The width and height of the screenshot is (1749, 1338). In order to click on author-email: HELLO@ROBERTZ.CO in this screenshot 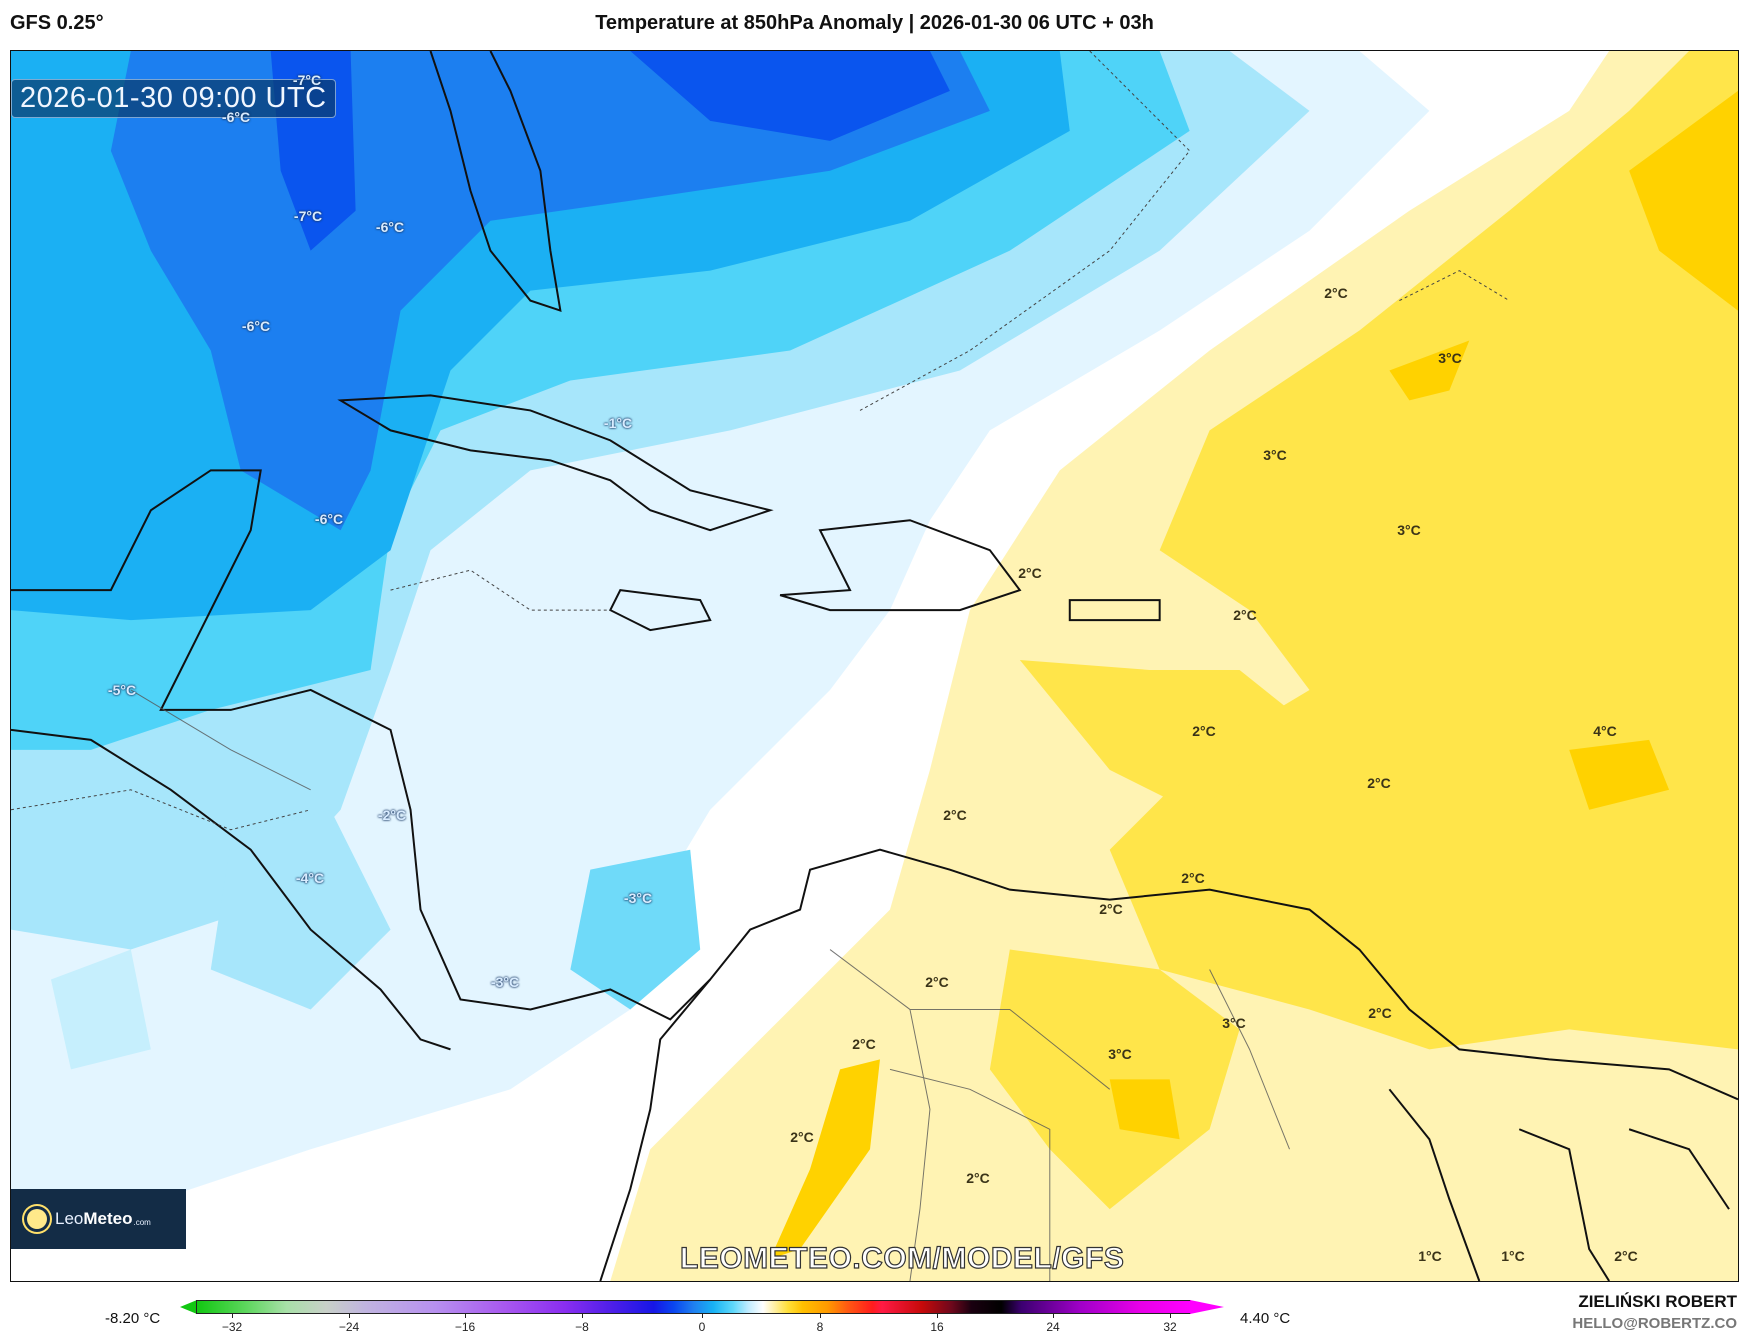, I will do `click(1654, 1323)`.